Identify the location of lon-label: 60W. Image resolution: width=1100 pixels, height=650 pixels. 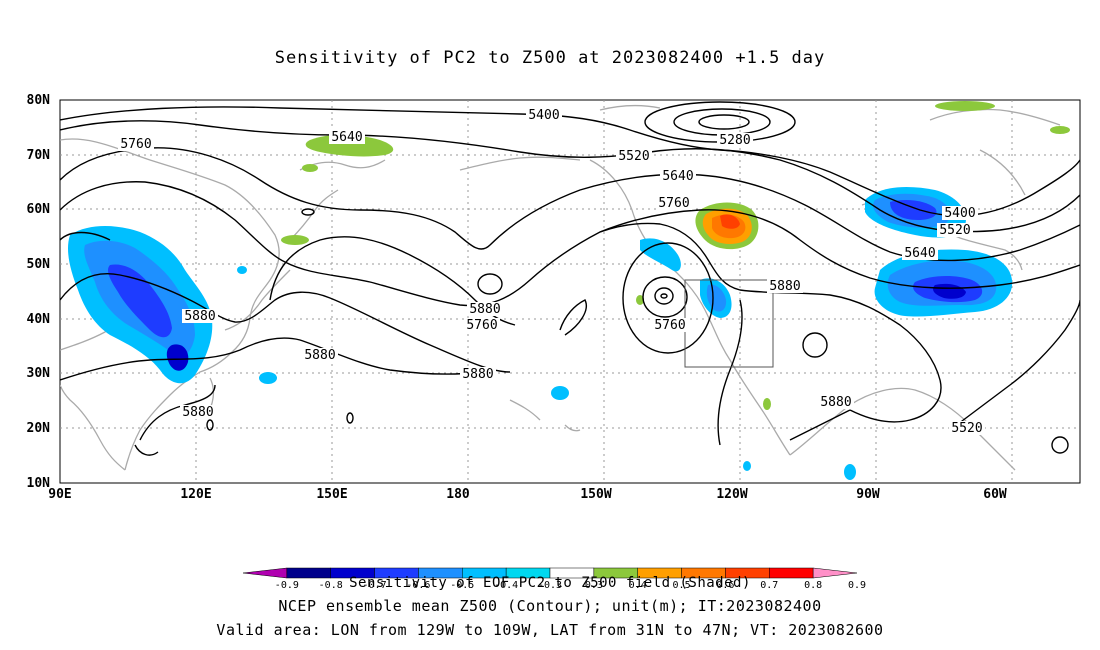
(995, 494).